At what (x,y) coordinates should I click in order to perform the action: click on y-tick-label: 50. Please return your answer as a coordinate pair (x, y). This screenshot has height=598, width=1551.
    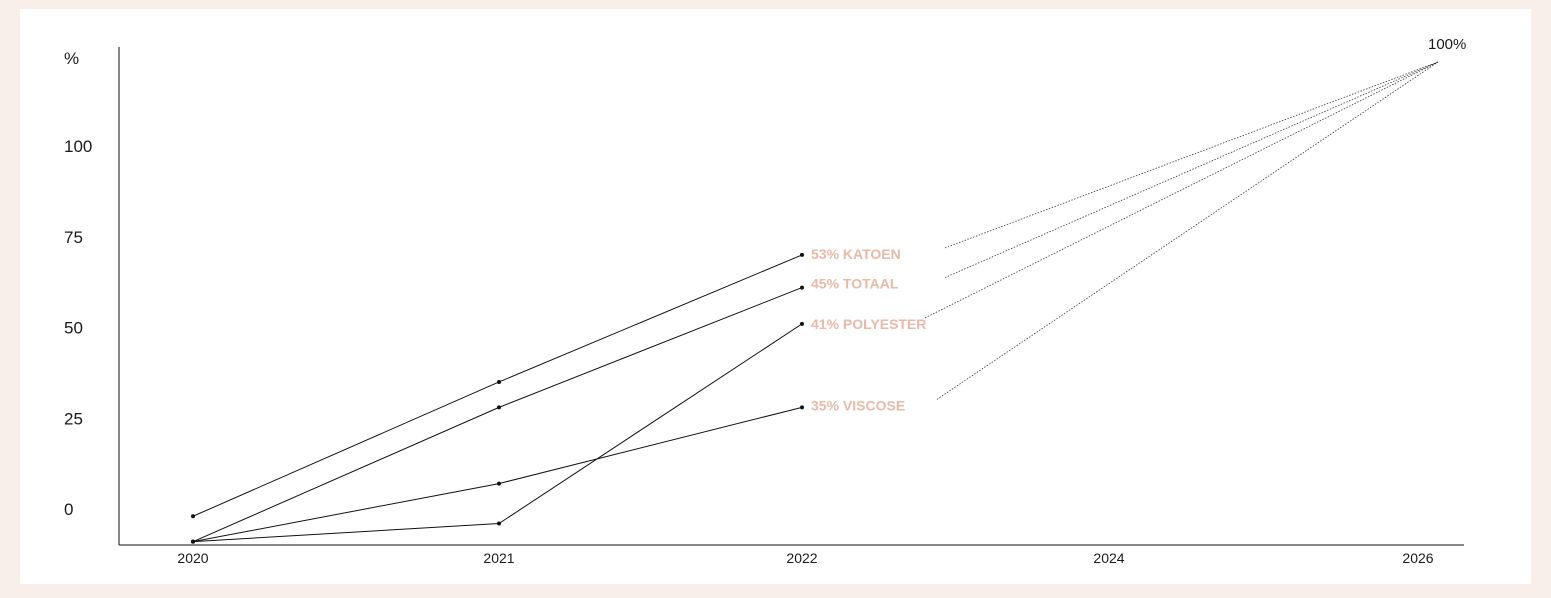
    Looking at the image, I should click on (73, 328).